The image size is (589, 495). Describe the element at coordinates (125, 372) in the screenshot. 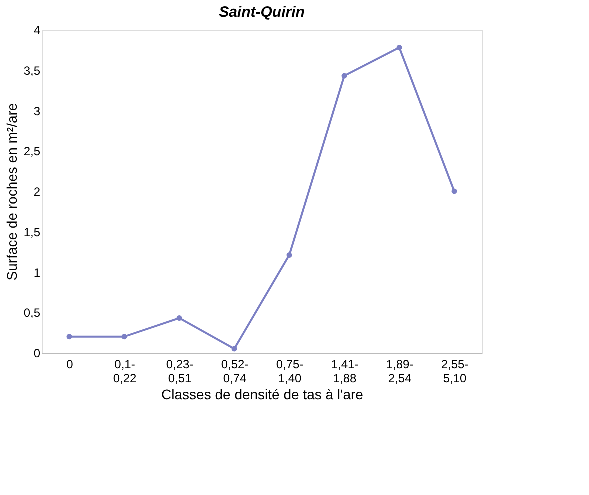

I see `x-tick-label: 0,1-0,22` at that location.